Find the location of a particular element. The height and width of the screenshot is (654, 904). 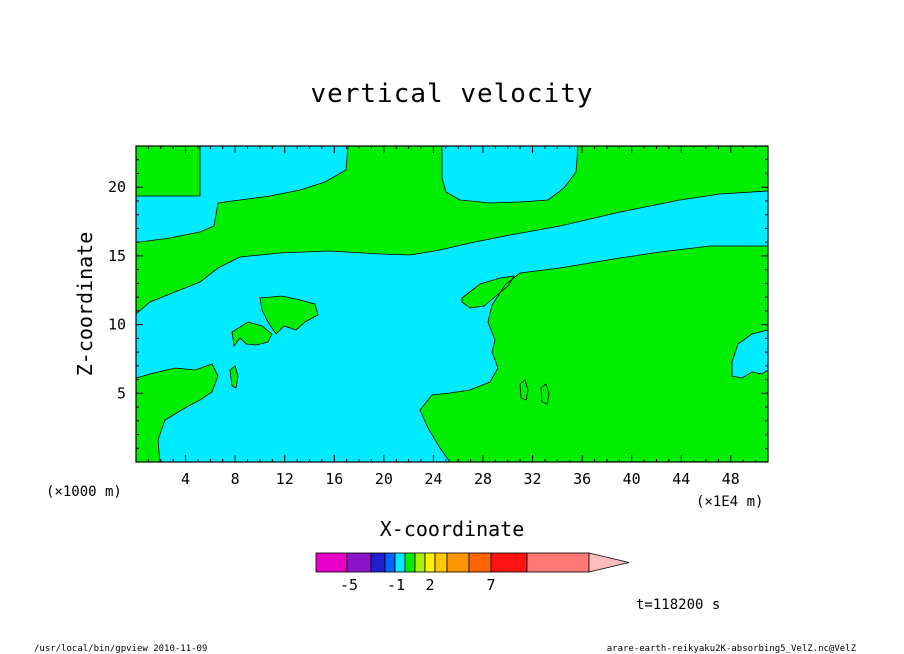

x-tick-label: 12 is located at coordinates (285, 479).